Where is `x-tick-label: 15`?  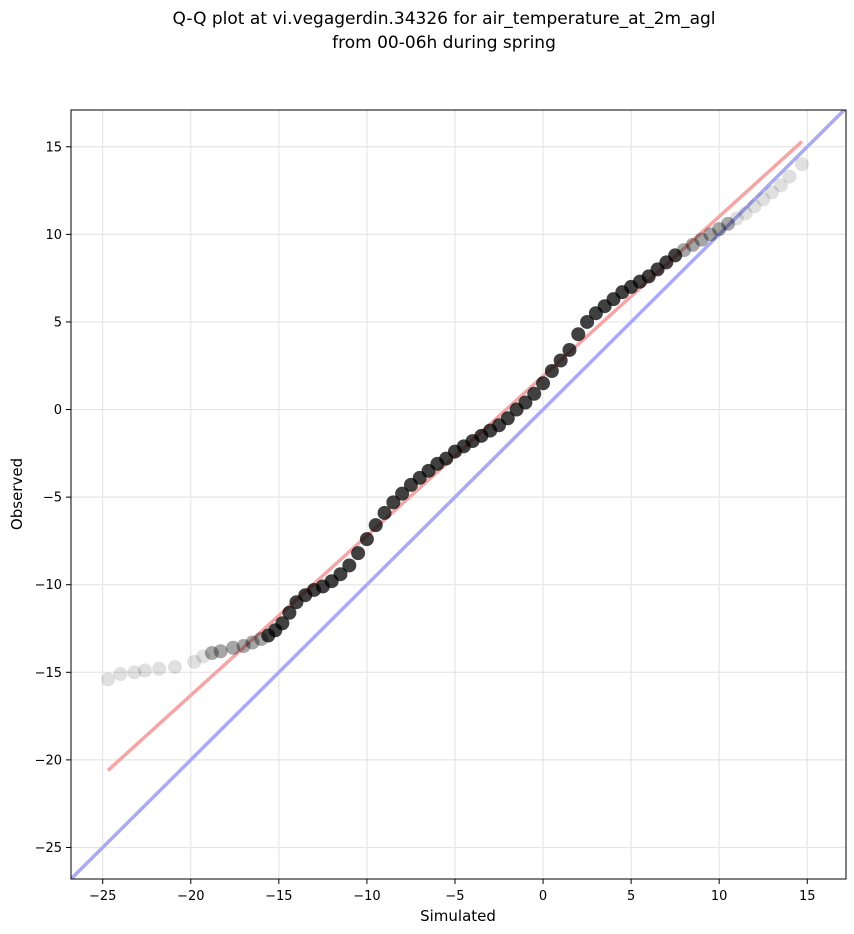 x-tick-label: 15 is located at coordinates (807, 896).